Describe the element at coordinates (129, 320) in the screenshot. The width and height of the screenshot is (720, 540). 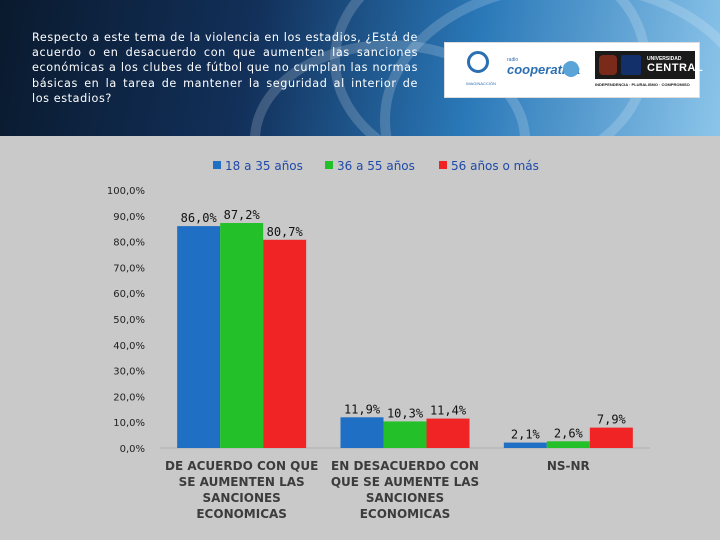
I see `y-tick-label: 50,0%` at that location.